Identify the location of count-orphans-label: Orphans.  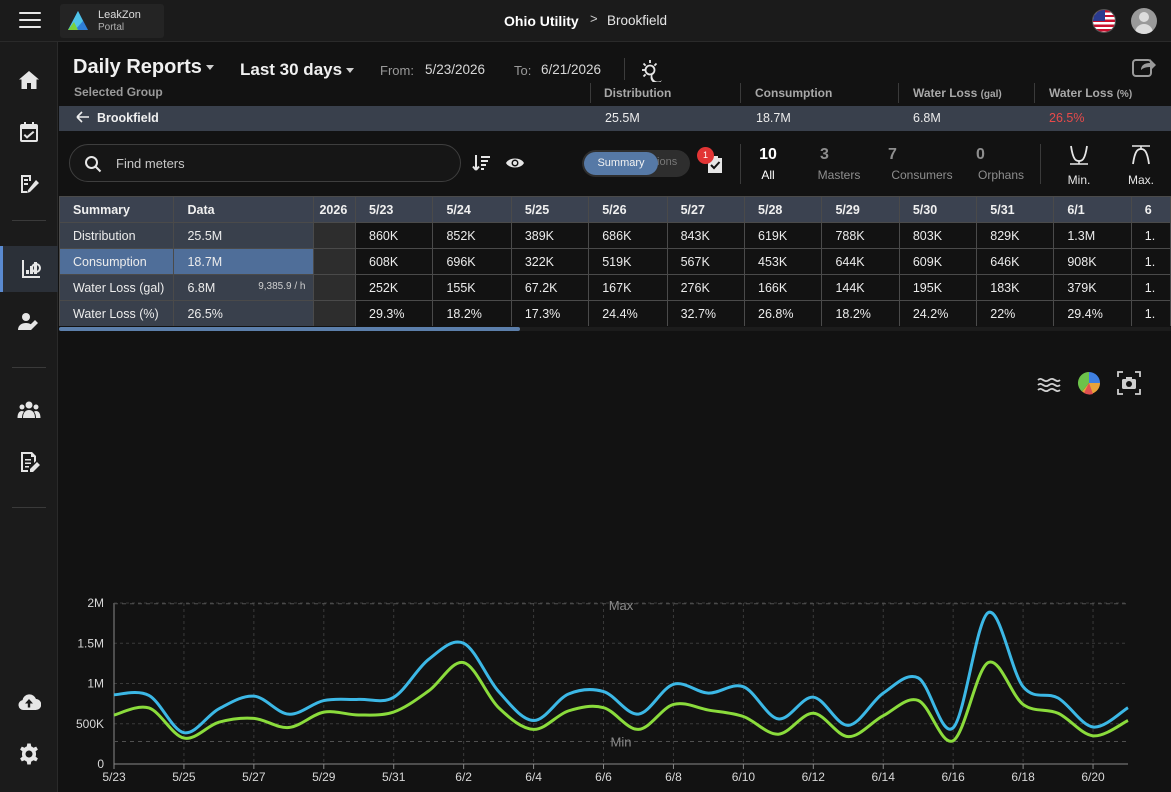
(1001, 175).